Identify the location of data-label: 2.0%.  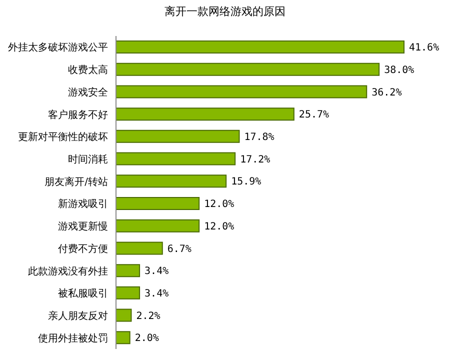
(146, 338).